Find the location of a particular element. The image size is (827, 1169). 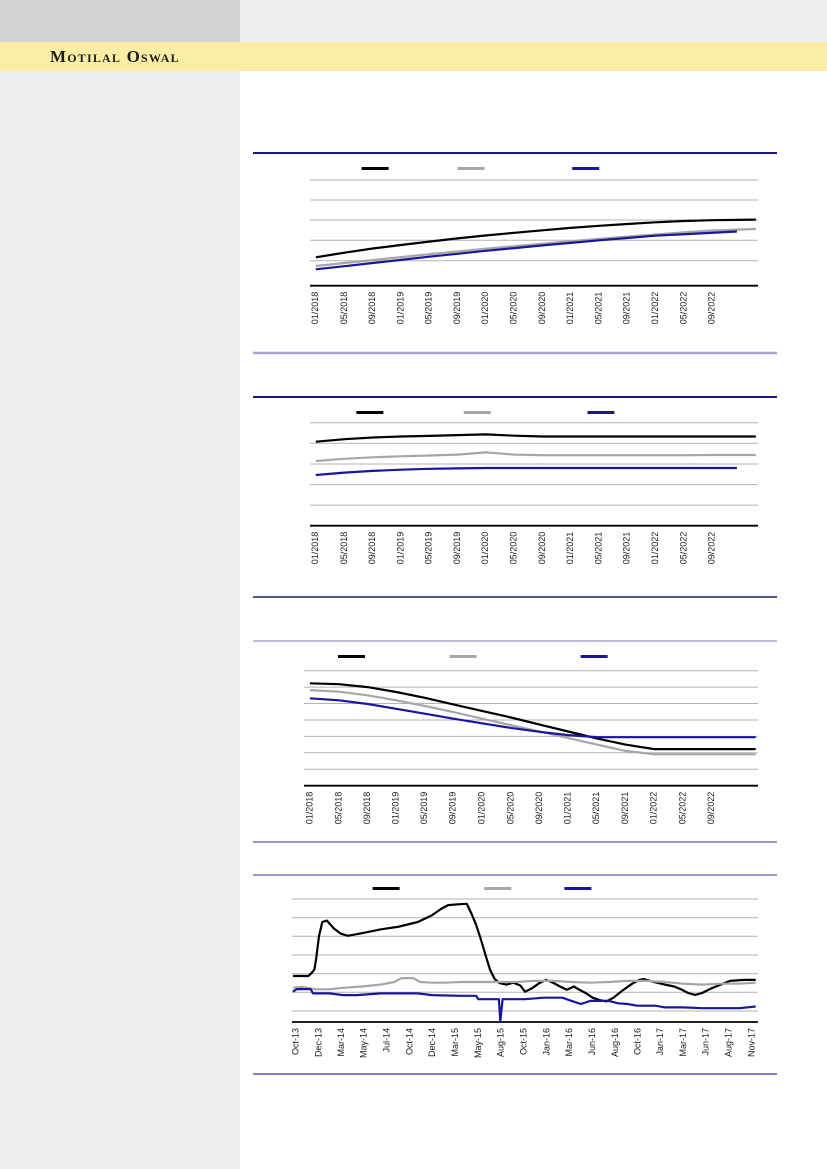

x-axis-label: Nov-17 is located at coordinates (751, 1042).